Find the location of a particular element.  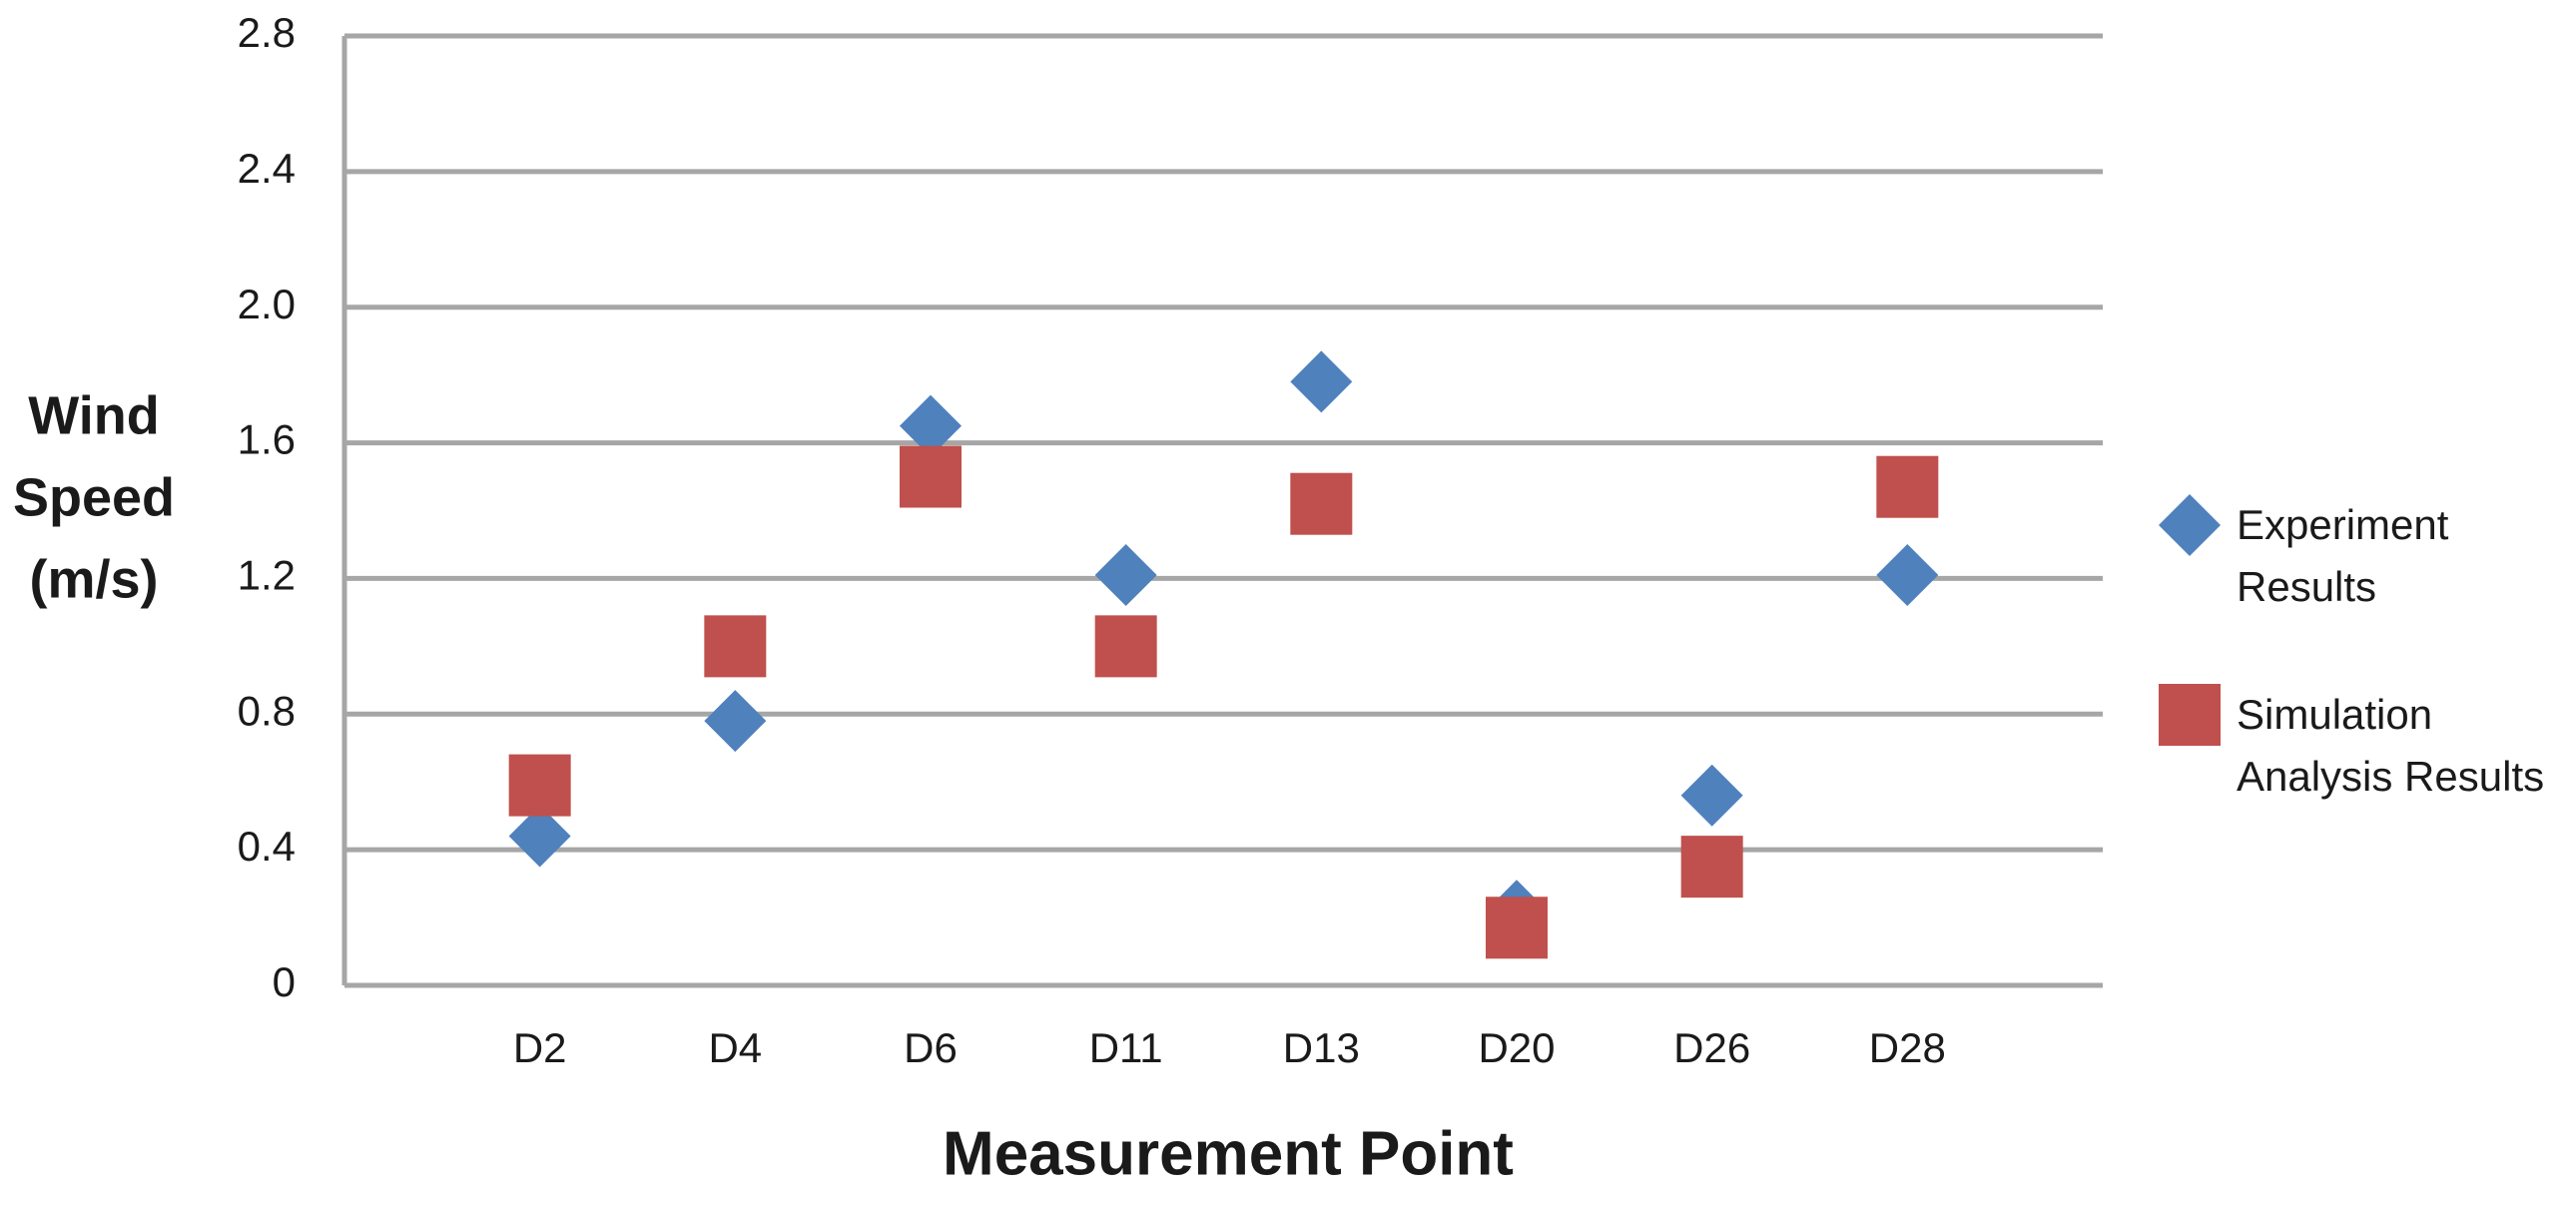

x-axis-title: Measurement Point is located at coordinates (1229, 1153).